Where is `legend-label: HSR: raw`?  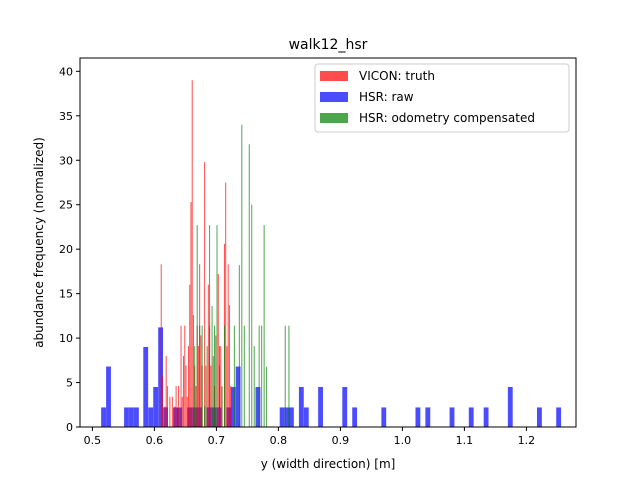
legend-label: HSR: raw is located at coordinates (386, 97).